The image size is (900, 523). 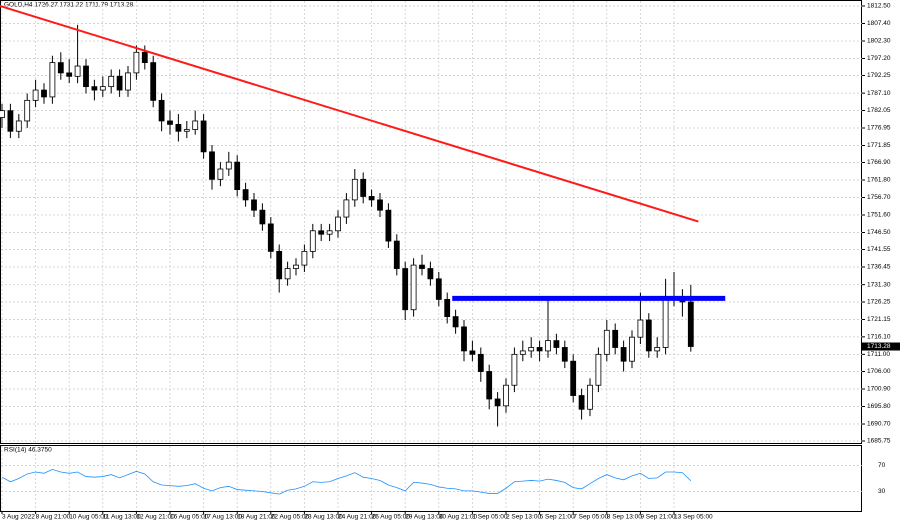 I want to click on y-tick-label: 1787.10, so click(x=879, y=93).